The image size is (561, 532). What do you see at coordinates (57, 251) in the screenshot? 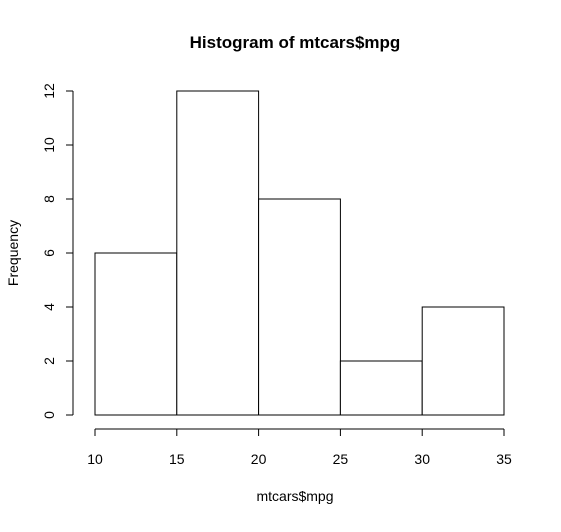
I see `y-axis: 0 2 4 6 8 10 12` at bounding box center [57, 251].